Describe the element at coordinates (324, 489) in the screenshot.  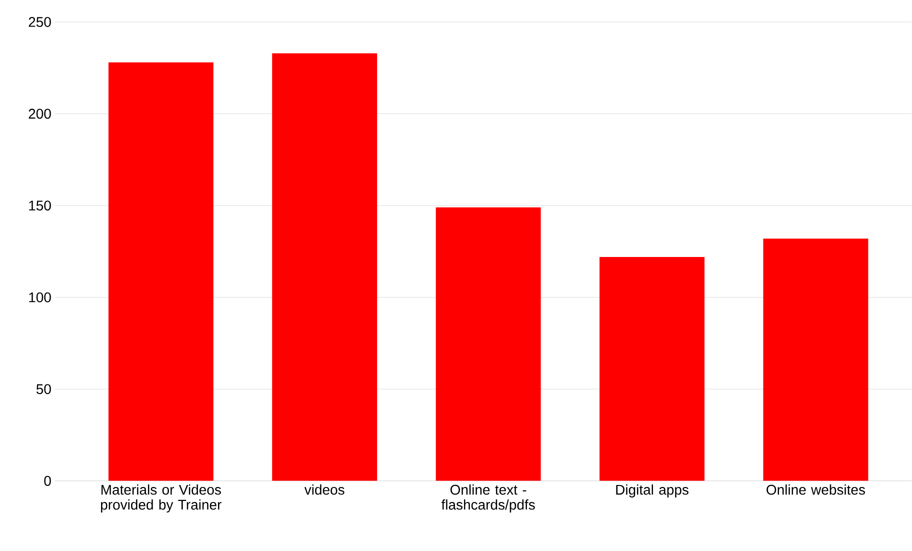
I see `x-tick-label: videos` at that location.